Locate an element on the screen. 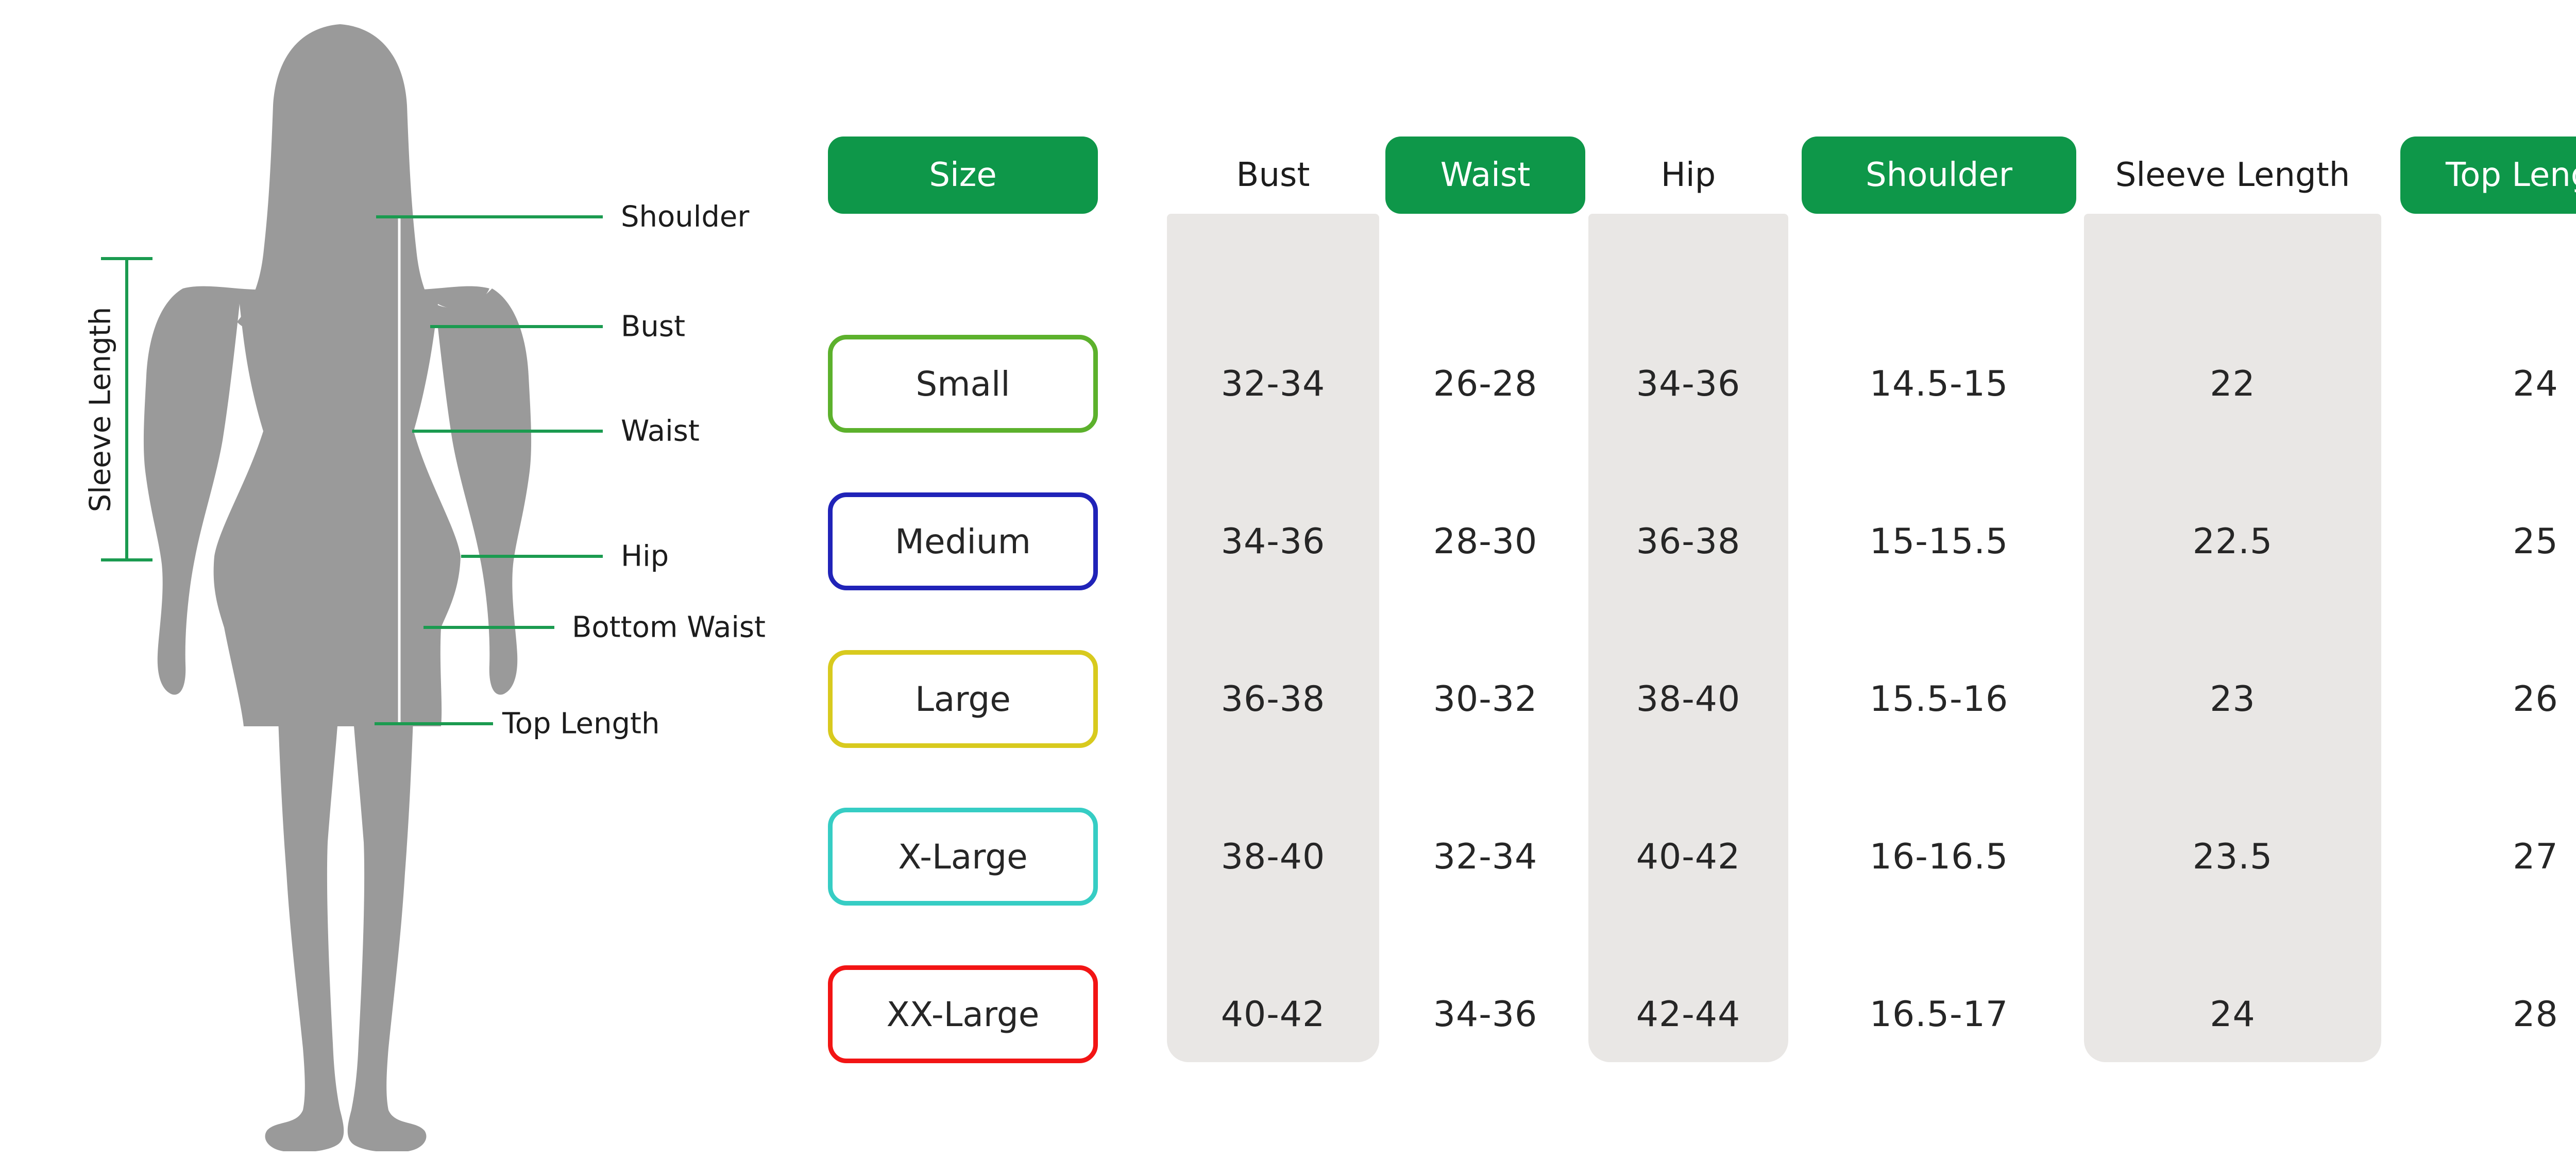 The width and height of the screenshot is (2576, 1159). size-button-medium: Medium is located at coordinates (963, 541).